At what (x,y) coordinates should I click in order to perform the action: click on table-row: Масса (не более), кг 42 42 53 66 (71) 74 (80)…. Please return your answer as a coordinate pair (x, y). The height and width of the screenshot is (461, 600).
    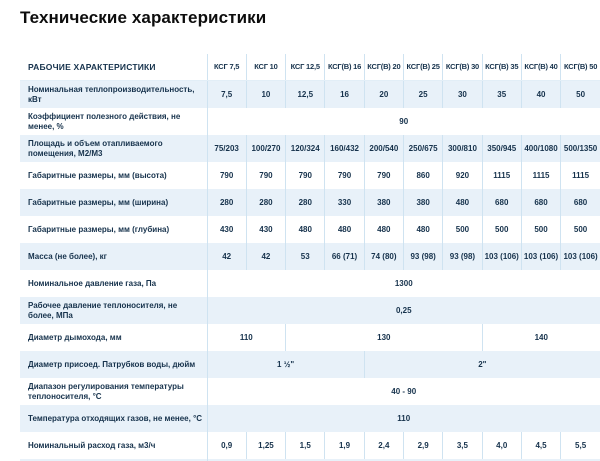
    Looking at the image, I should click on (310, 256).